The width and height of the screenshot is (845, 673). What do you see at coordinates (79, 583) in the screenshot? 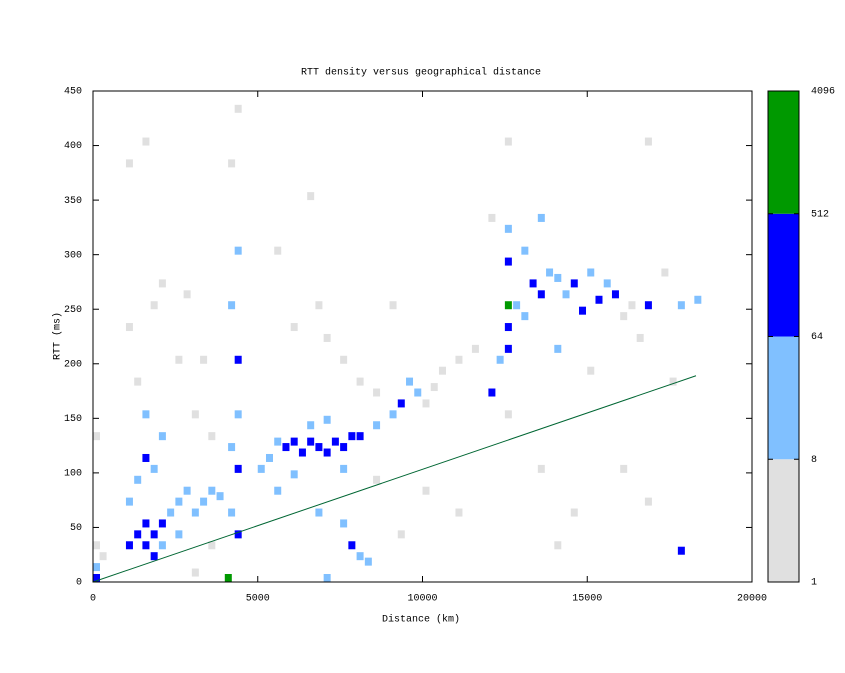
I see `y-tick-label: 0` at bounding box center [79, 583].